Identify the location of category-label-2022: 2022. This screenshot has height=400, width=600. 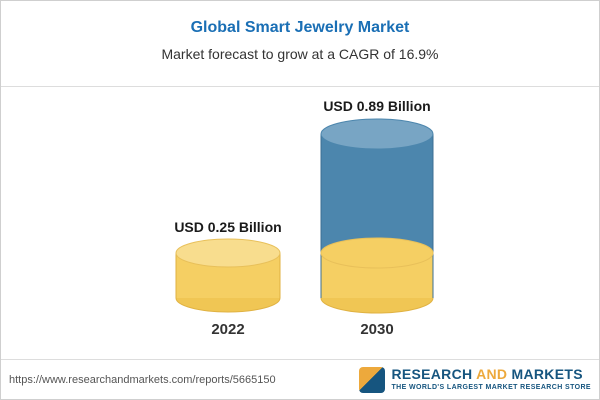
(228, 329).